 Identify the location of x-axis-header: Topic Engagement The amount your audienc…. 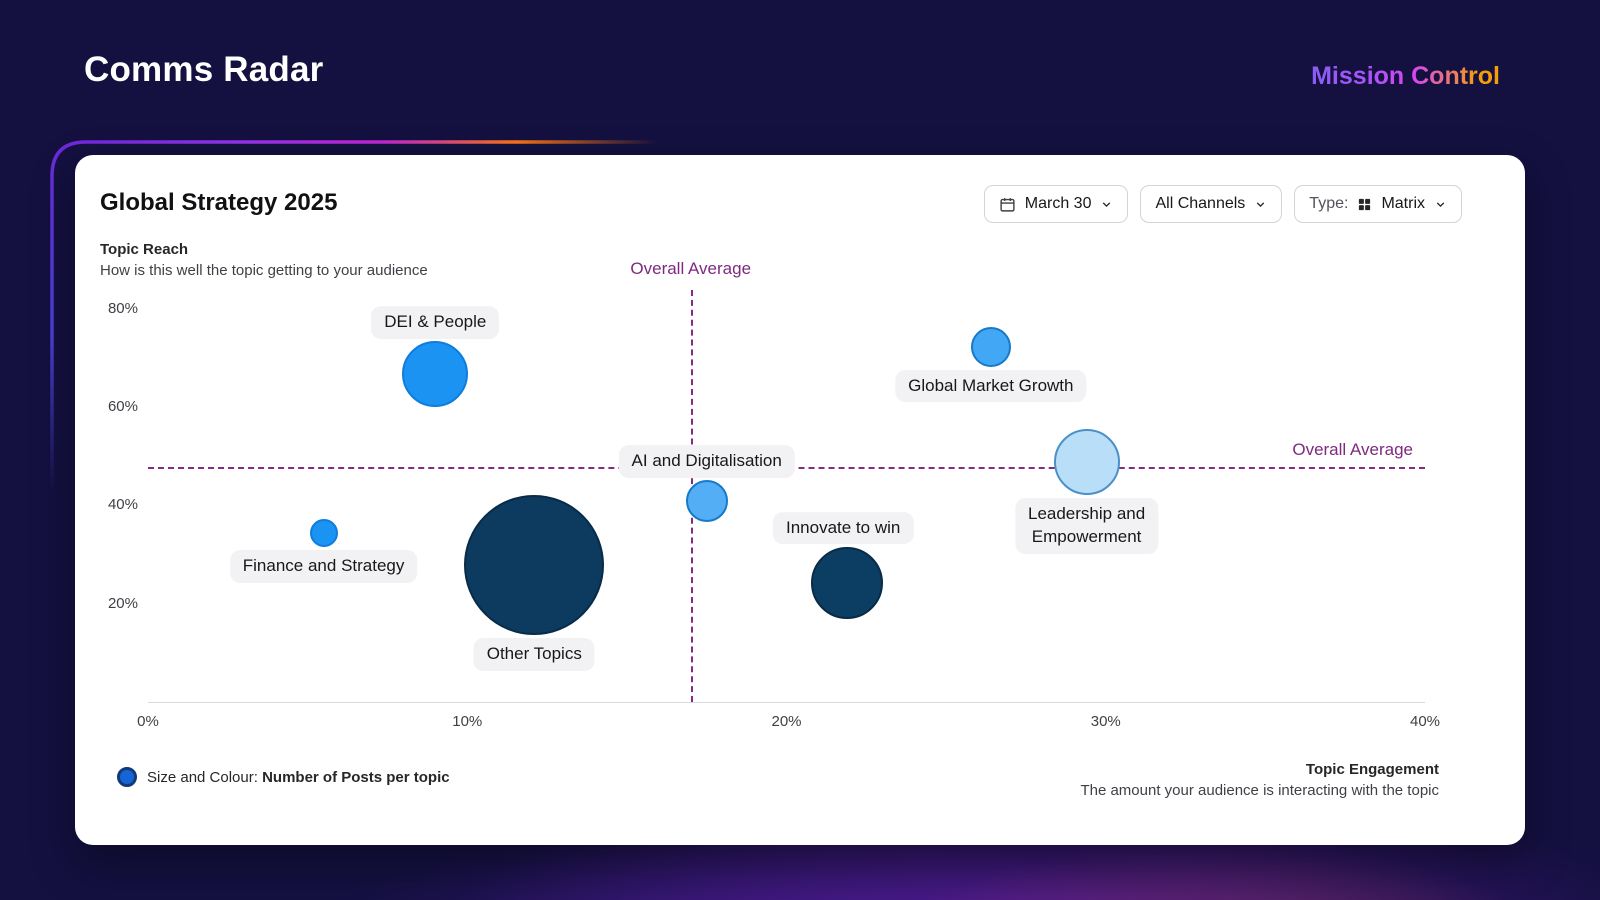
(1259, 780).